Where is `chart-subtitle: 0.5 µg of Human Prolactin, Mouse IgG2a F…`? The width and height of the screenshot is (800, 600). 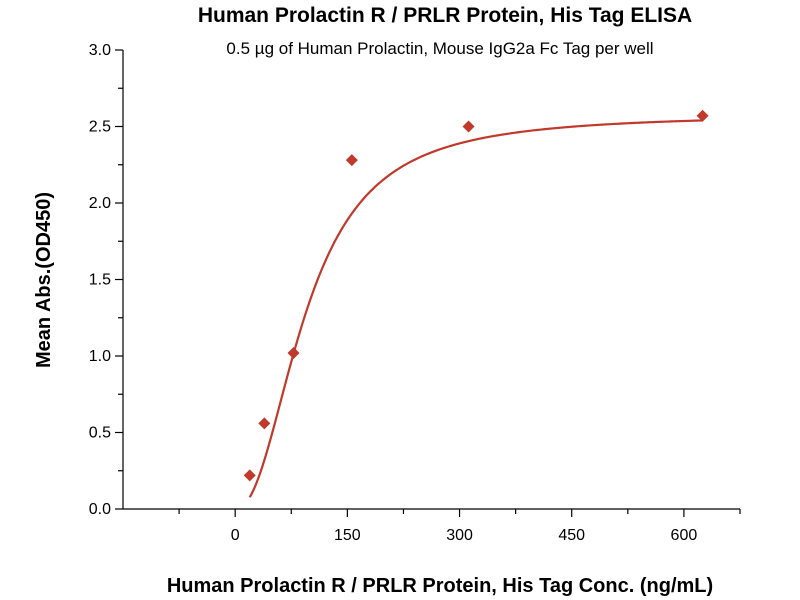
chart-subtitle: 0.5 µg of Human Prolactin, Mouse IgG2a F… is located at coordinates (439, 48).